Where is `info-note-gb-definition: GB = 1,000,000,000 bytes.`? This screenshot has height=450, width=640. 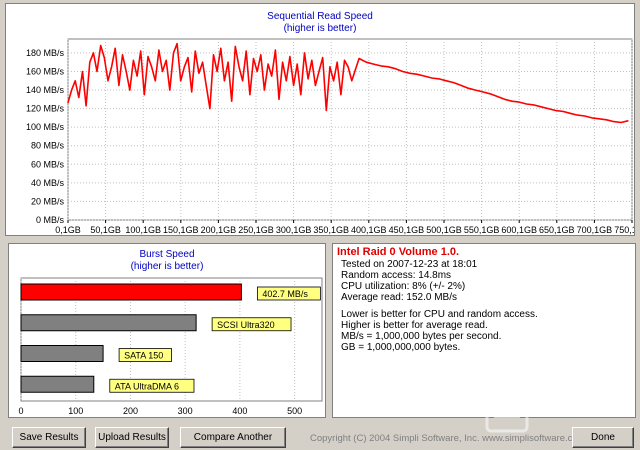
info-note-gb-definition: GB = 1,000,000,000 bytes. is located at coordinates (401, 347).